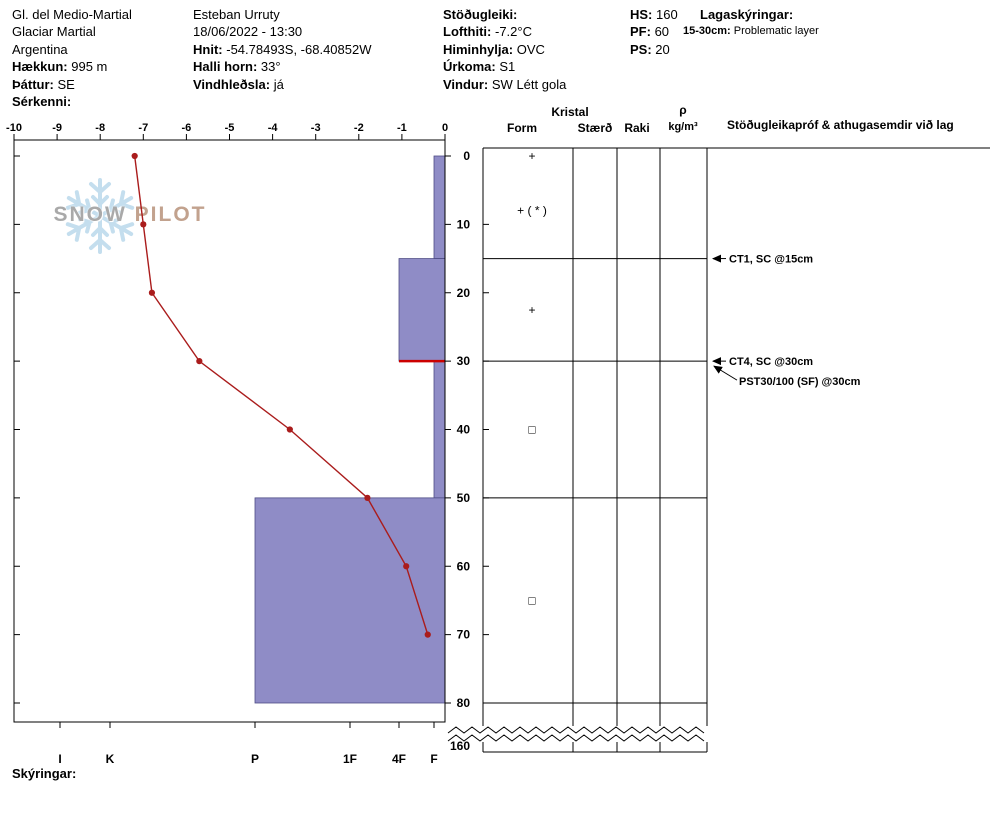  I want to click on density-unit-header: kg/m³, so click(683, 127).